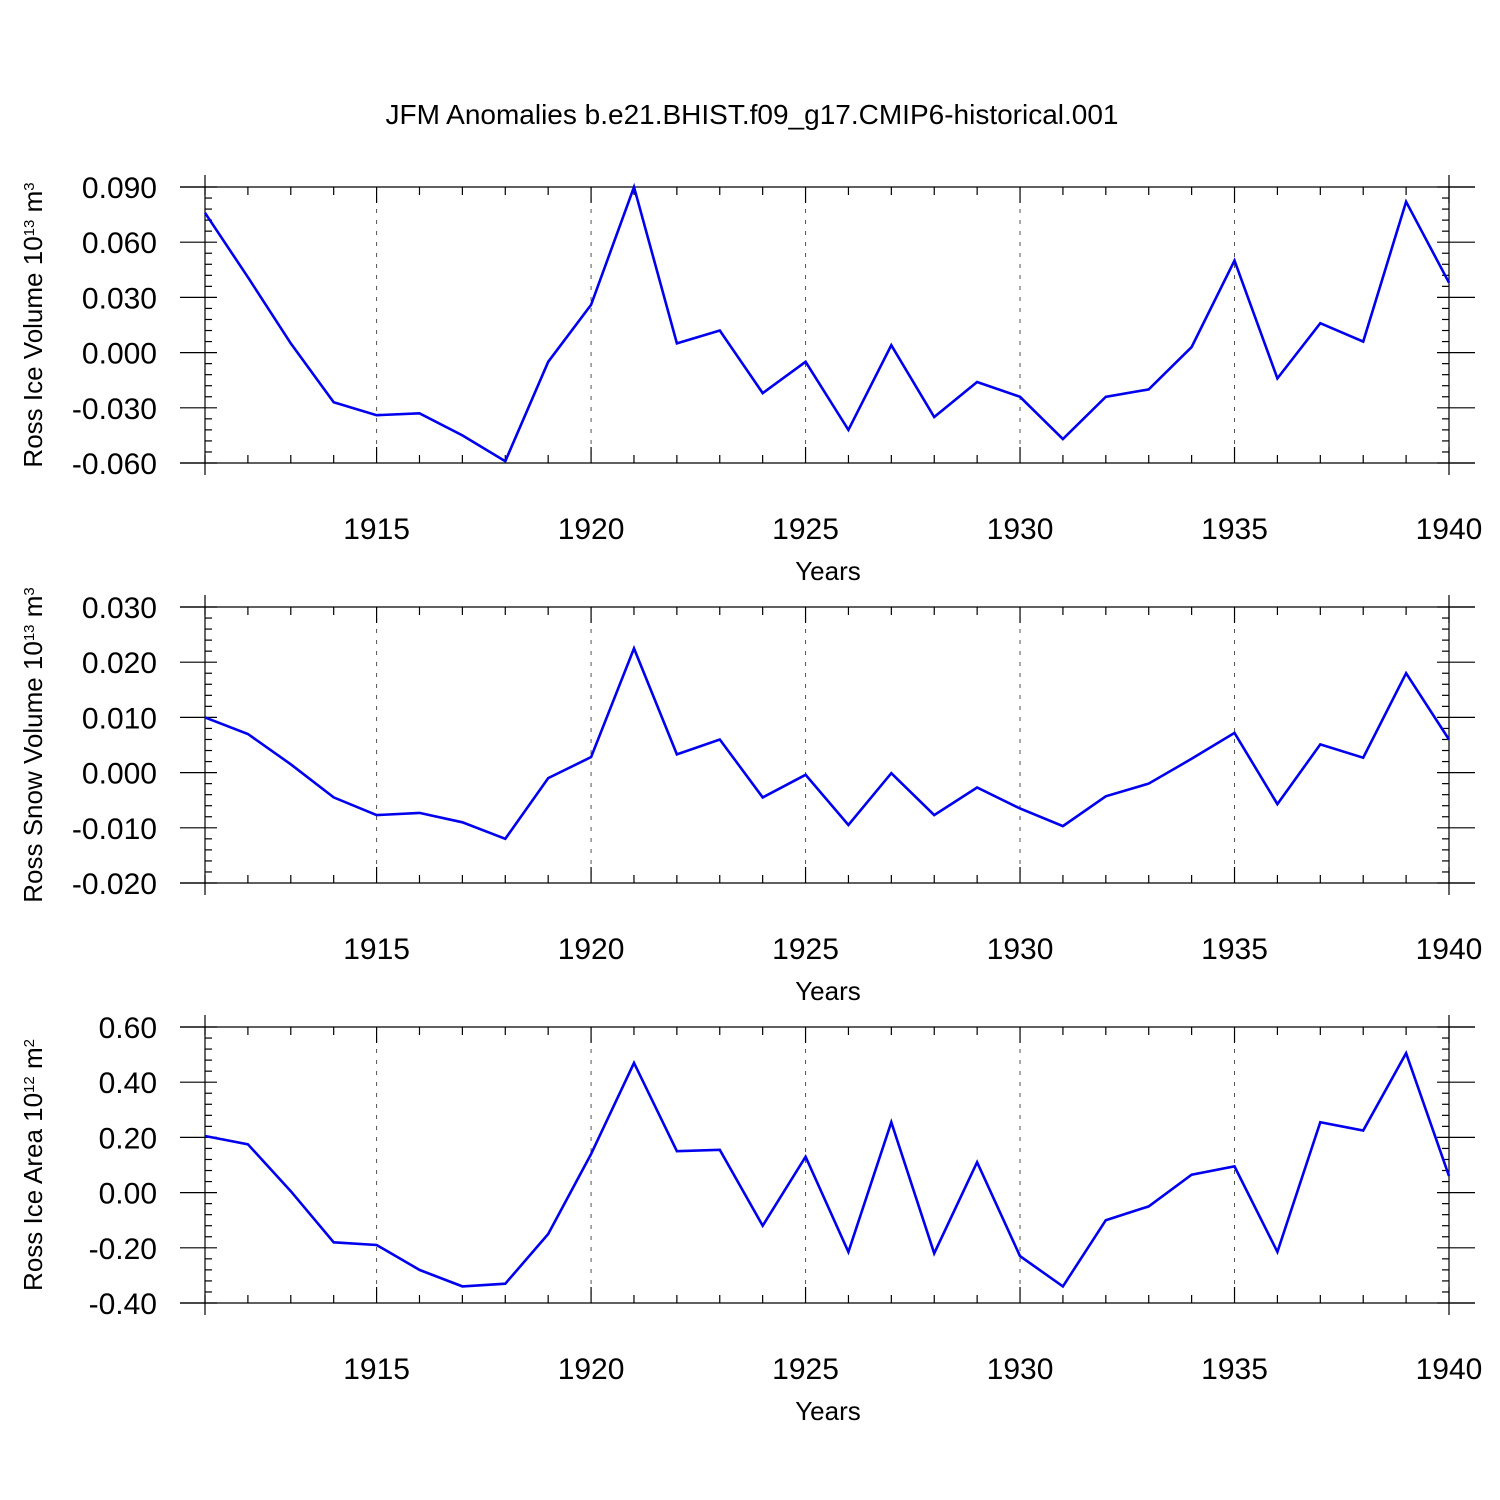 The width and height of the screenshot is (1500, 1500). What do you see at coordinates (33, 1192) in the screenshot?
I see `y-axis-title-part: Ross Ice Area 10` at bounding box center [33, 1192].